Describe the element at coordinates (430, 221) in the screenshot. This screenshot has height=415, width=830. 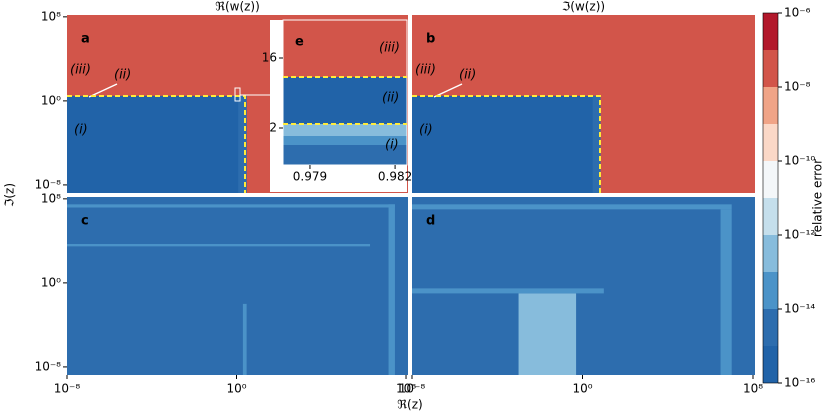
I see `panel-letter: d` at that location.